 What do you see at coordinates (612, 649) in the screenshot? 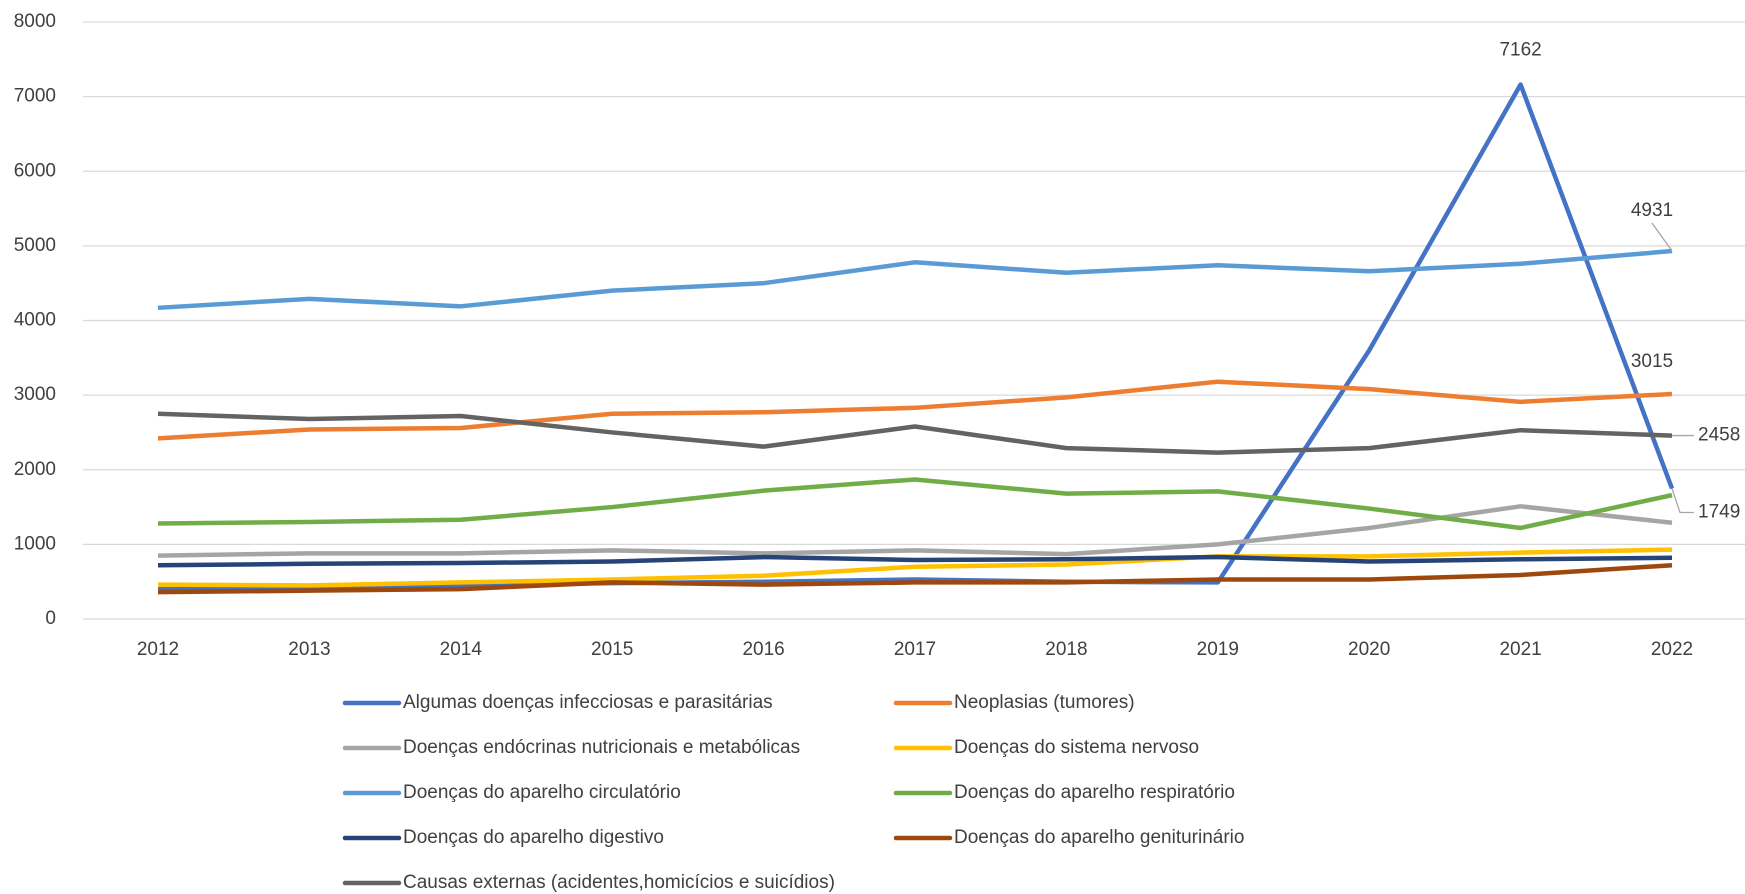
I see `x-tick-label: 2015` at bounding box center [612, 649].